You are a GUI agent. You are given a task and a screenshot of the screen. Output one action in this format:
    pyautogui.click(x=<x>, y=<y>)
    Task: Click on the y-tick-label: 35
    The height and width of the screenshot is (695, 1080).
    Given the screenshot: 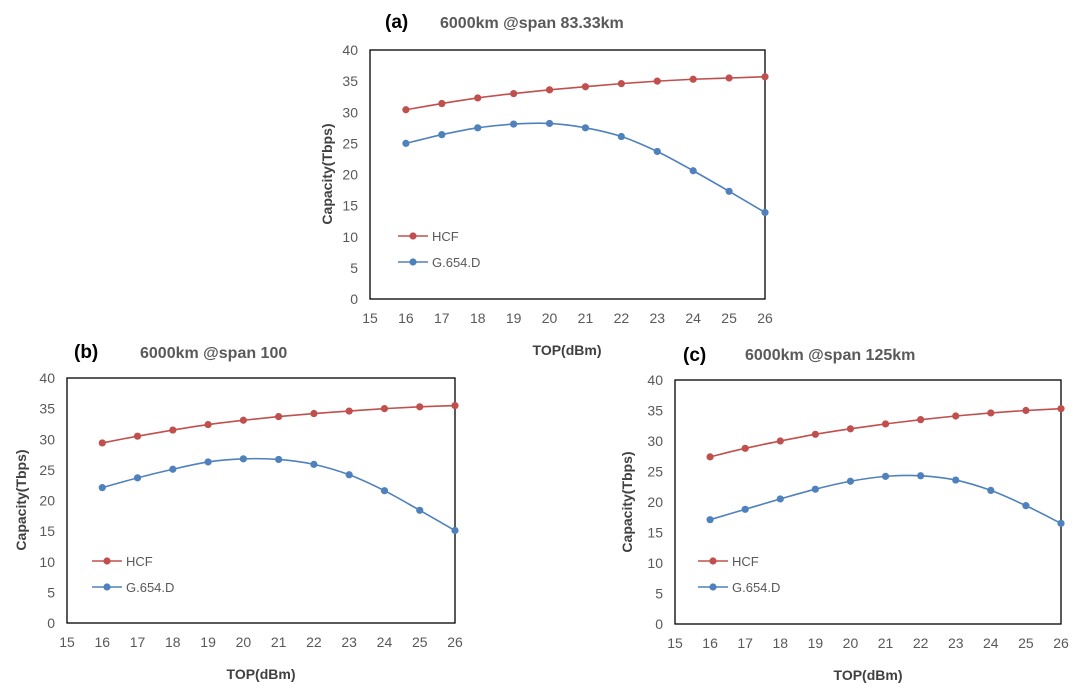 What is the action you would take?
    pyautogui.click(x=47, y=409)
    